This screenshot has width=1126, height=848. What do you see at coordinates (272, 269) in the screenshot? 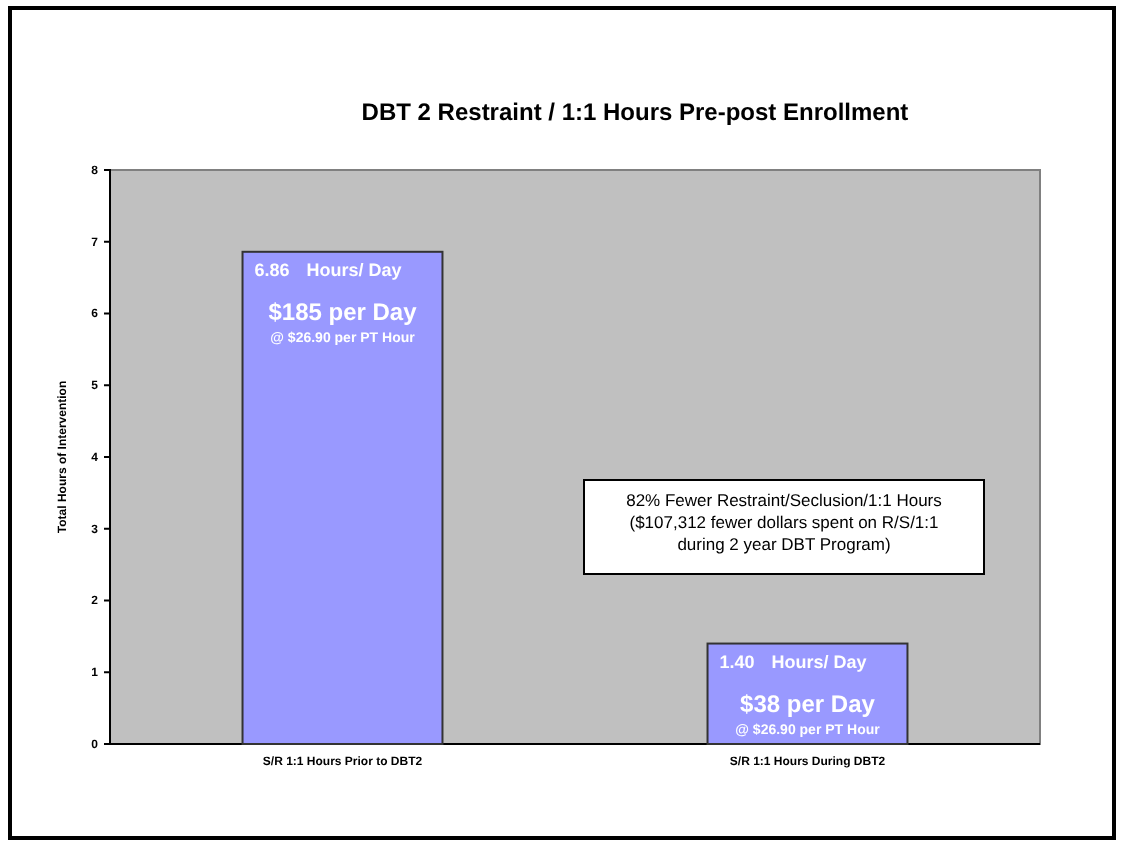
I see `data-label: 6.86` at bounding box center [272, 269].